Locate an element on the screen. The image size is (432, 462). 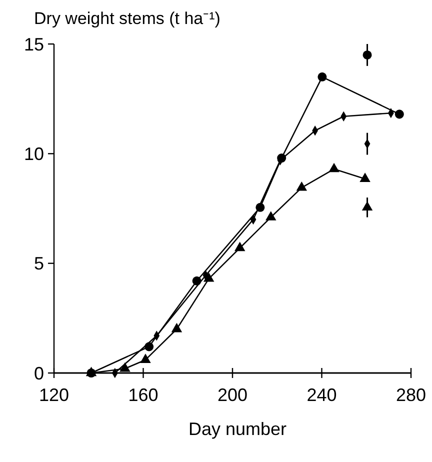
y-tick-label: 0 is located at coordinates (39, 373).